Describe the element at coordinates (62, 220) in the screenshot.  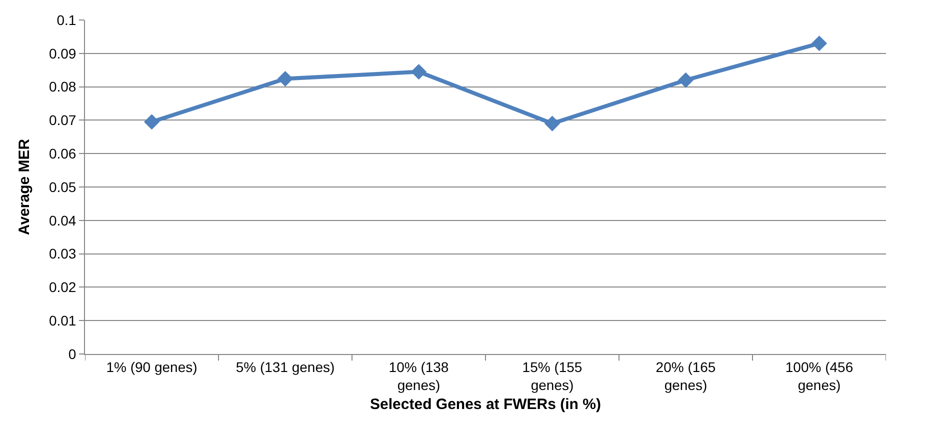
I see `y-tick-label: 0.04` at that location.